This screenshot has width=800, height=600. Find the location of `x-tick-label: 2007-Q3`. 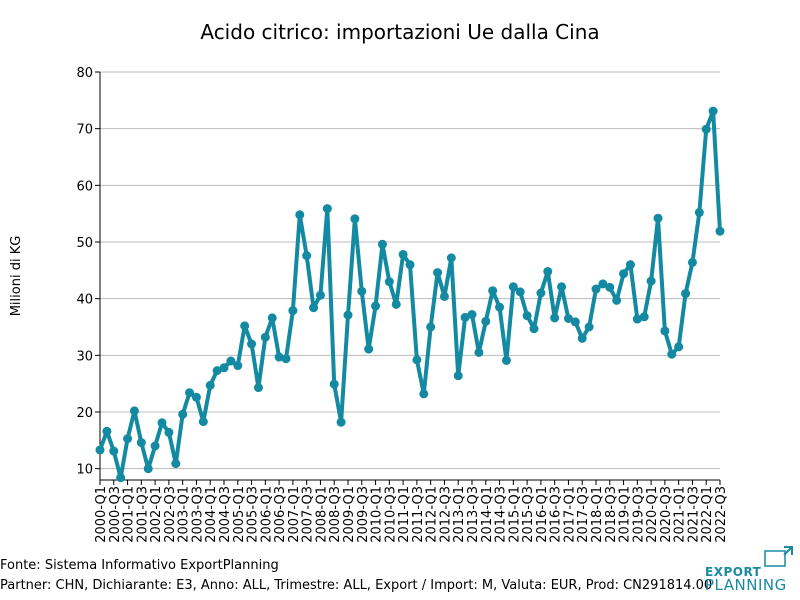

x-tick-label: 2007-Q3 is located at coordinates (308, 514).